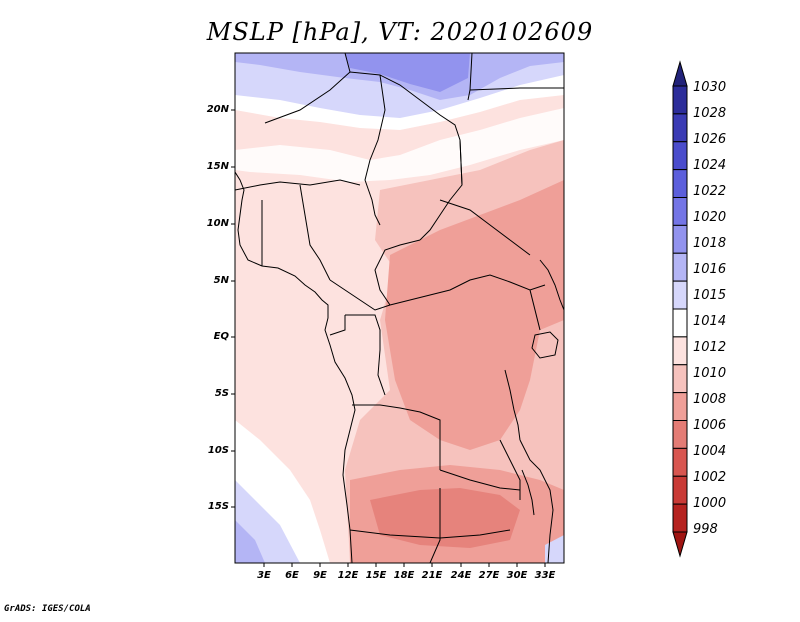  I want to click on lat-ticks, so click(233, 308).